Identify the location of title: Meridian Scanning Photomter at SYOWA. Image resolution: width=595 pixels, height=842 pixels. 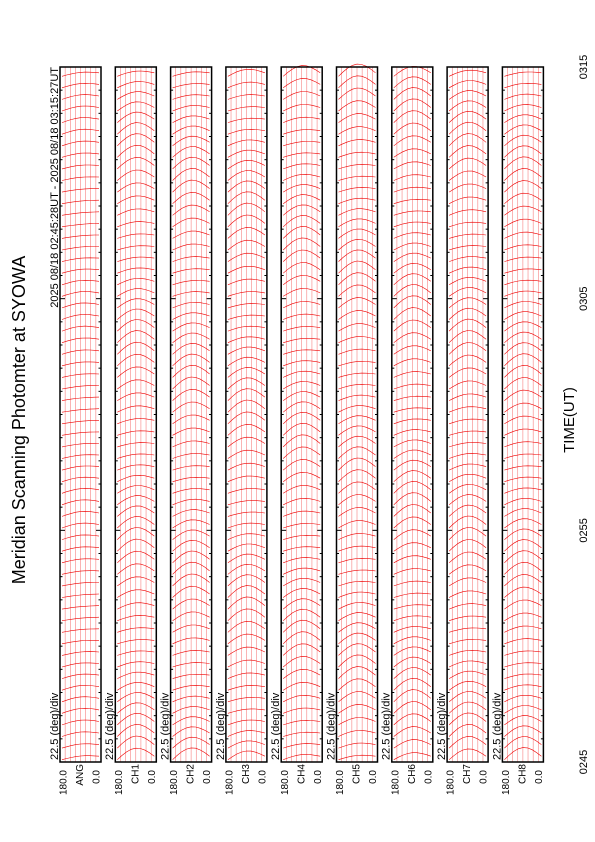
(19, 420).